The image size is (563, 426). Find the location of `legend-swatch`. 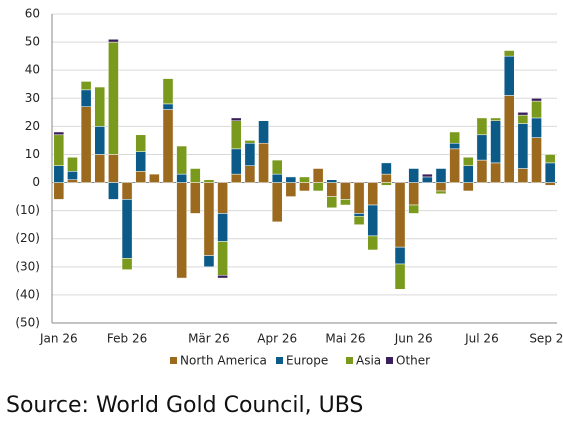

legend-swatch is located at coordinates (389, 360).